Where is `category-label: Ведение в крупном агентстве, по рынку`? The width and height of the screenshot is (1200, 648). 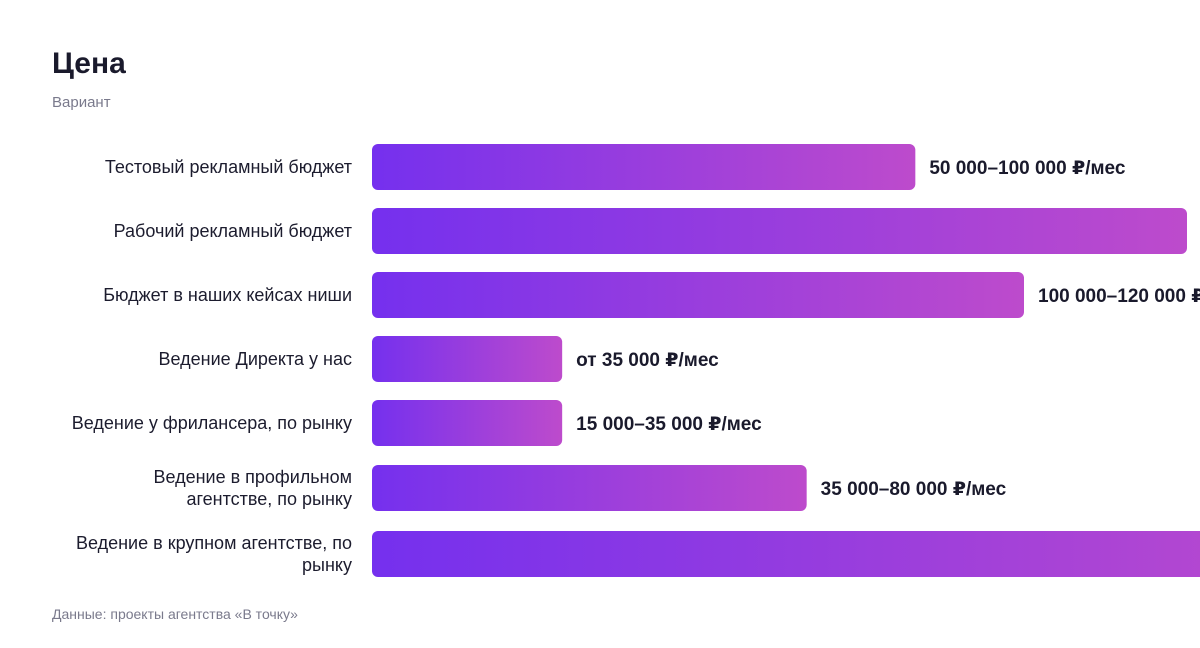
category-label: Ведение в крупном агентстве, по рынку is located at coordinates (214, 554).